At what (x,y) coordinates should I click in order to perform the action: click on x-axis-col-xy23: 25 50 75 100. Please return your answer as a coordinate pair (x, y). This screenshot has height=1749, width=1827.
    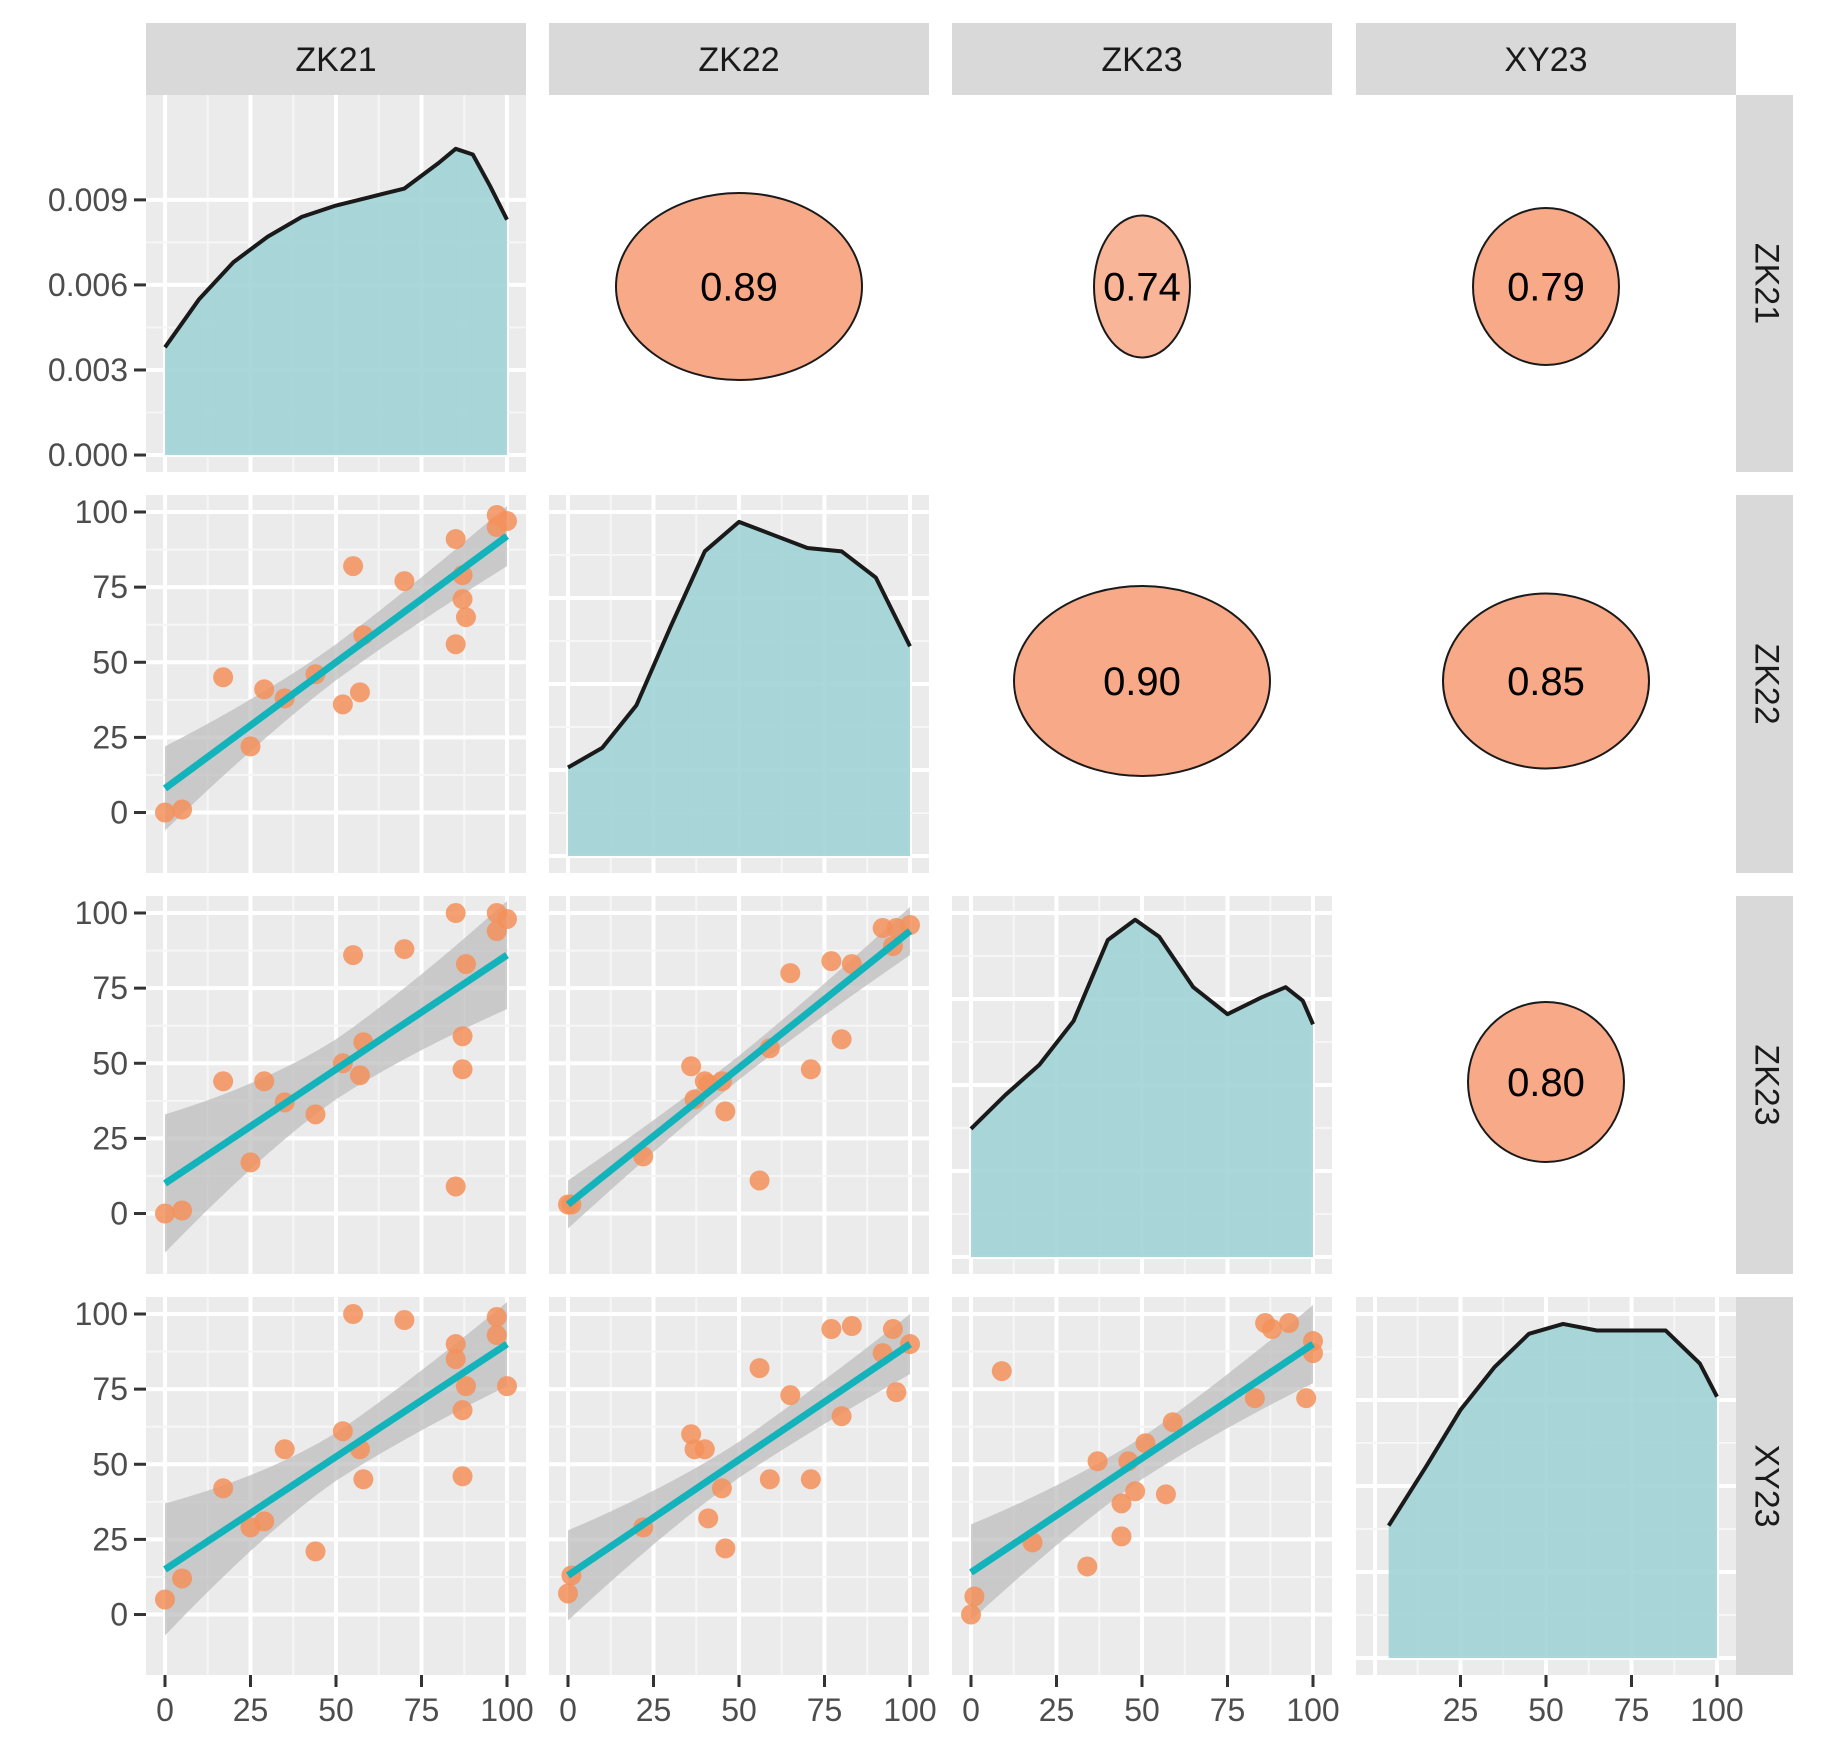
    Looking at the image, I should click on (1593, 1701).